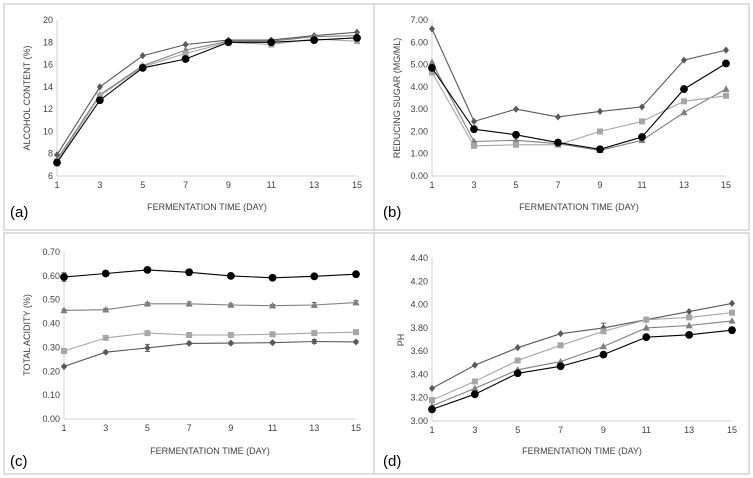 This screenshot has height=478, width=753. What do you see at coordinates (401, 340) in the screenshot?
I see `y-axis-title: PH` at bounding box center [401, 340].